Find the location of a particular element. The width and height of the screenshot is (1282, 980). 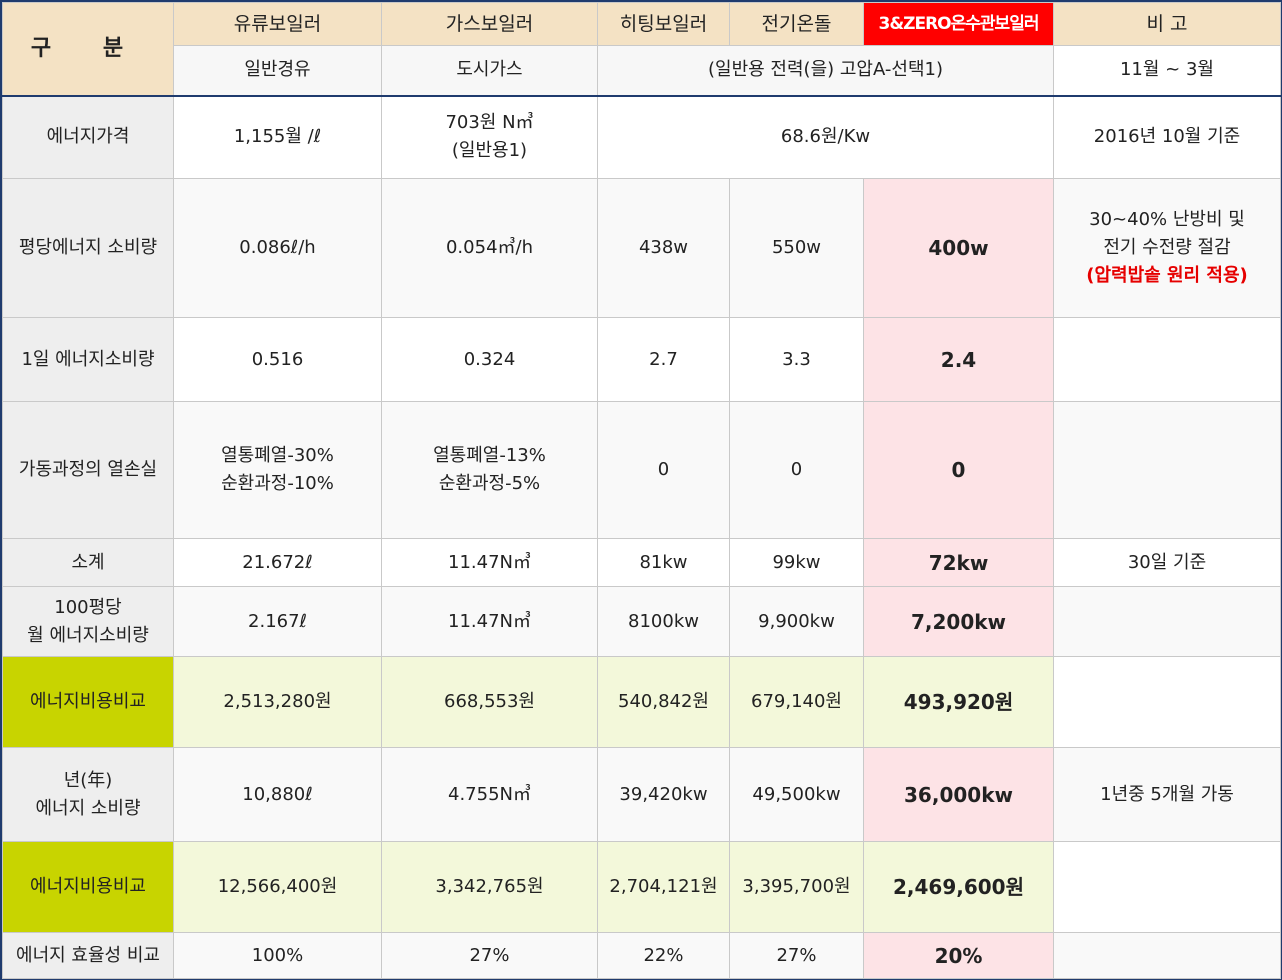

row-label: 평당에너지 소비량 is located at coordinates (88, 248).